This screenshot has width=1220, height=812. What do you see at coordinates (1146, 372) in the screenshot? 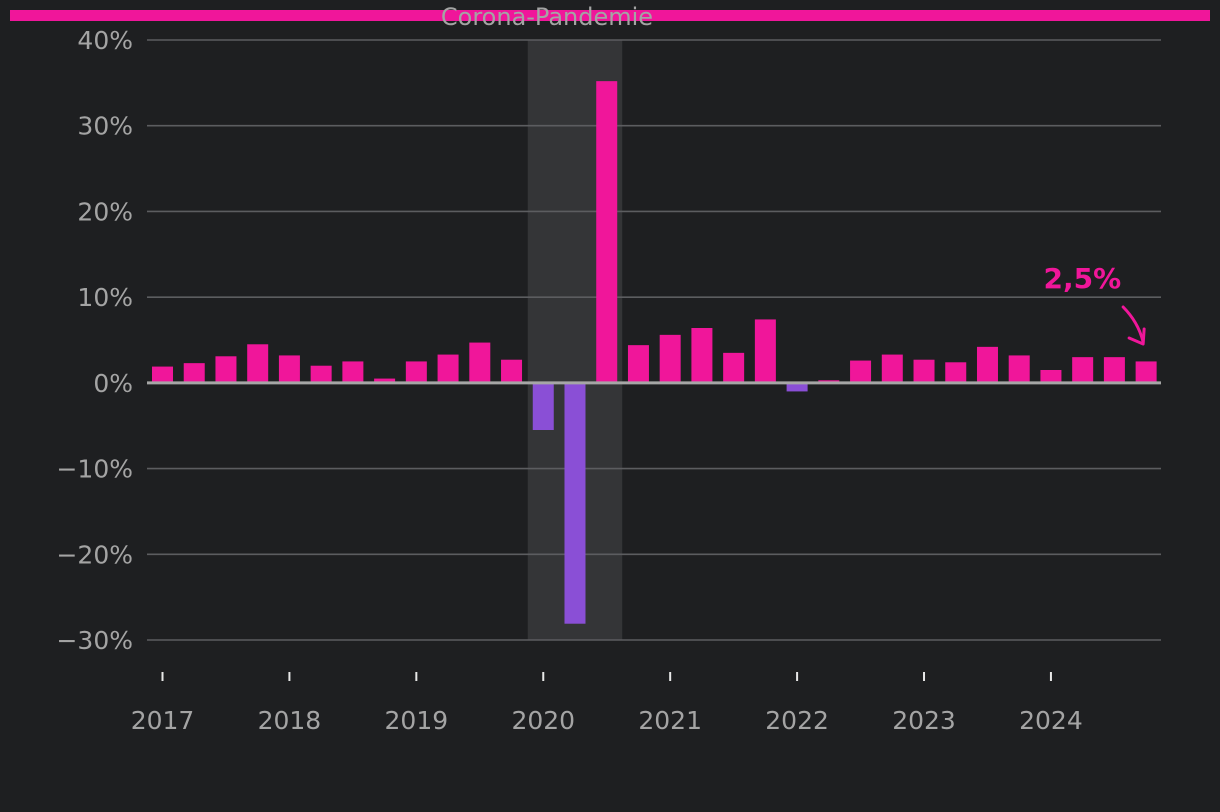
I see `bar-2024-q4` at bounding box center [1146, 372].